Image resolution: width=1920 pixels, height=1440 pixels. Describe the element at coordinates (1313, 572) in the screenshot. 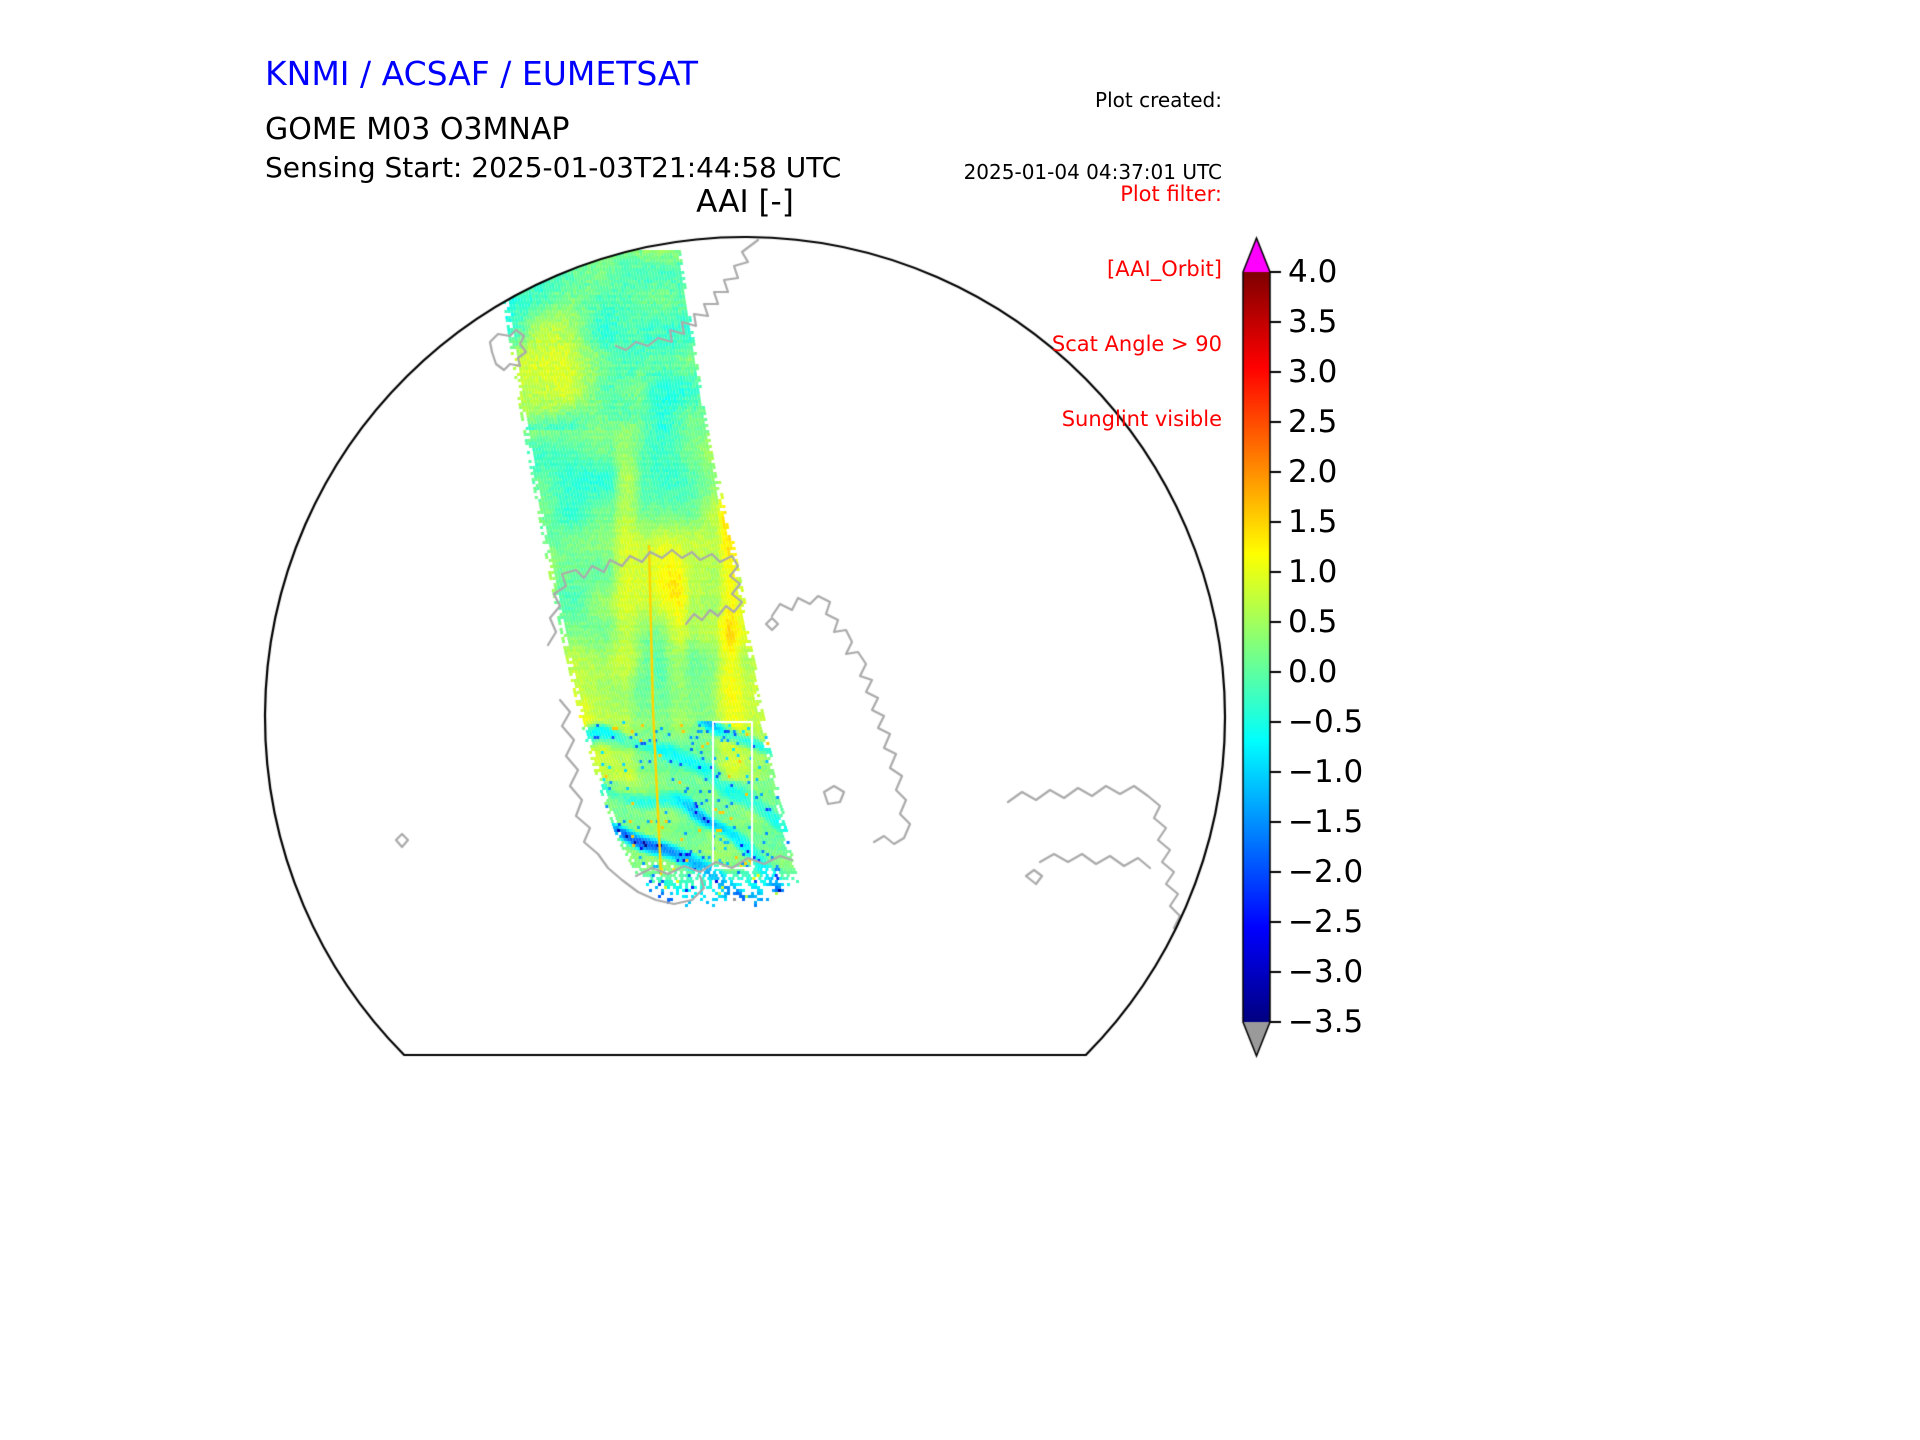

I see `colorbar-tick-label: 1.0` at that location.